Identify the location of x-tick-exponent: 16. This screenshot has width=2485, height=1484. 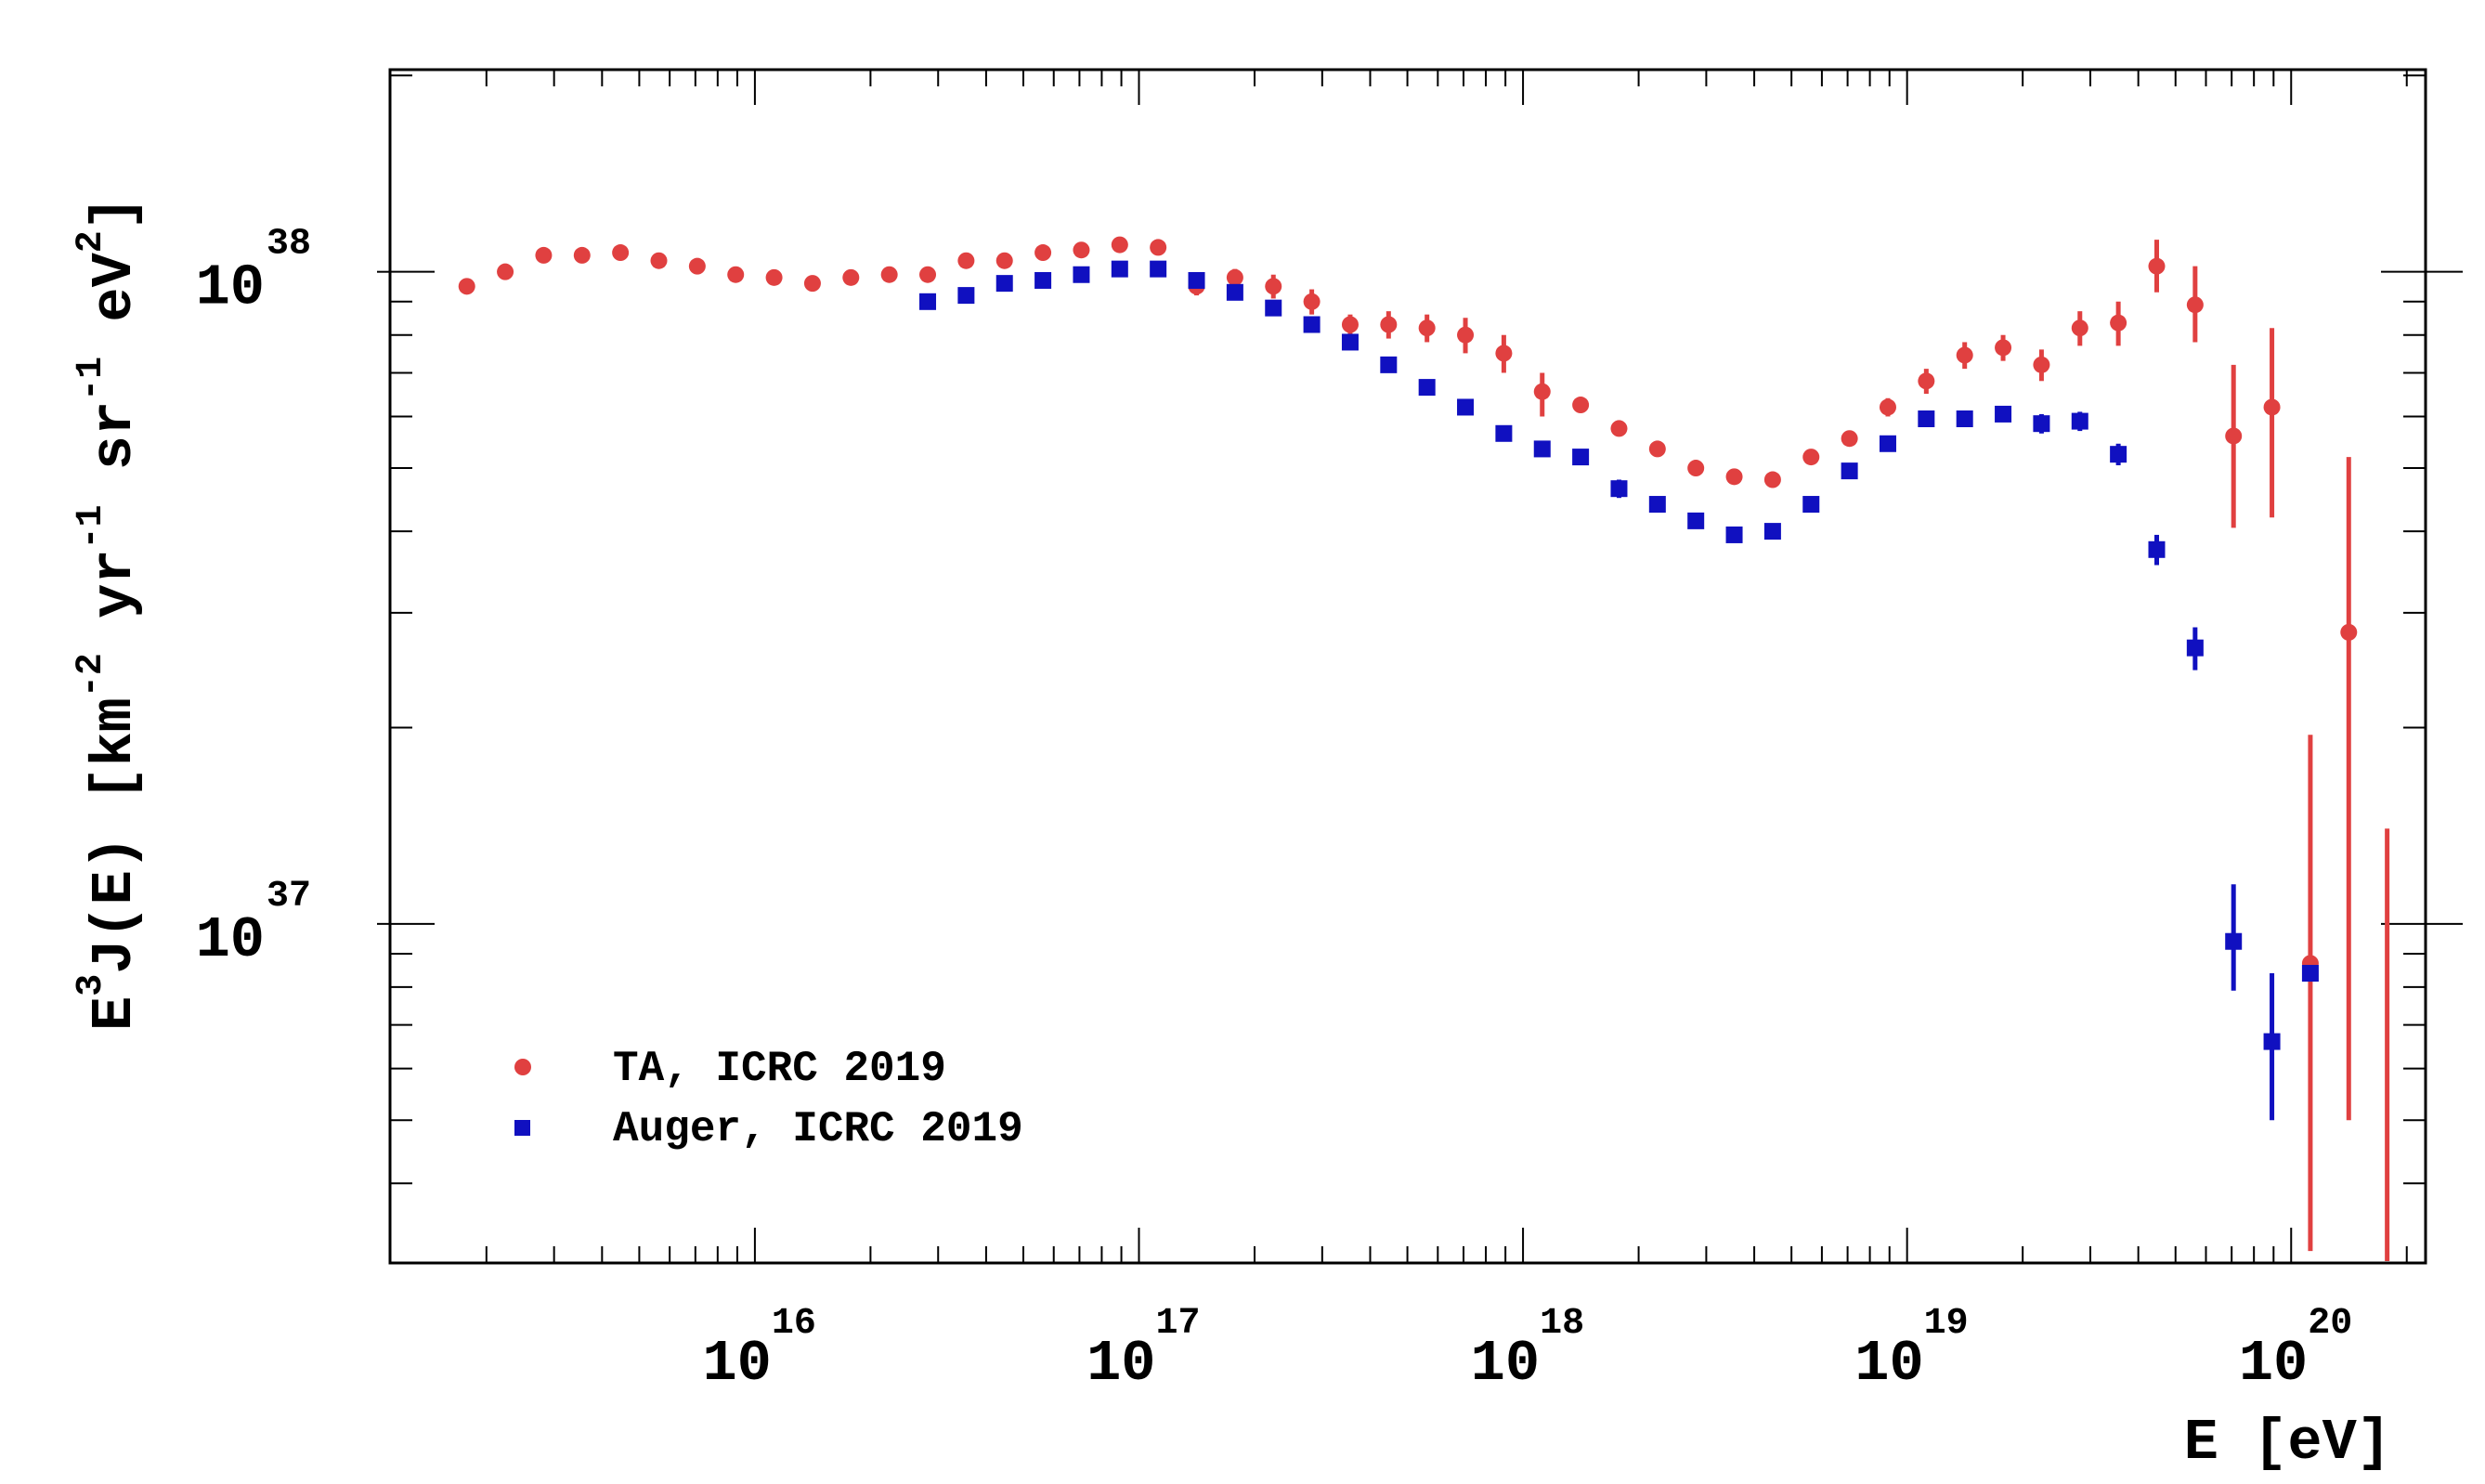
(794, 1324).